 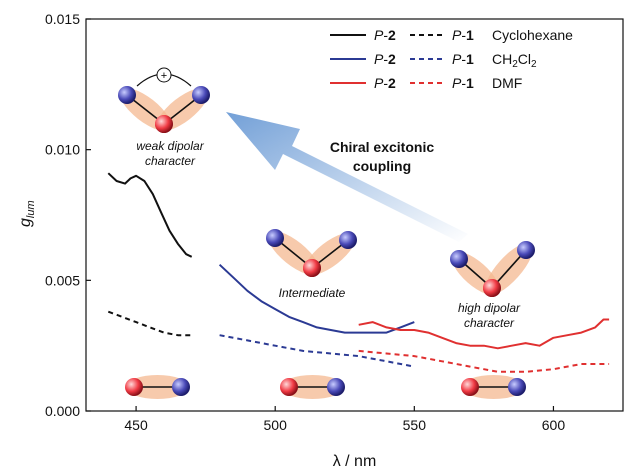 I want to click on y-tick-label: 0.005, so click(x=62, y=280).